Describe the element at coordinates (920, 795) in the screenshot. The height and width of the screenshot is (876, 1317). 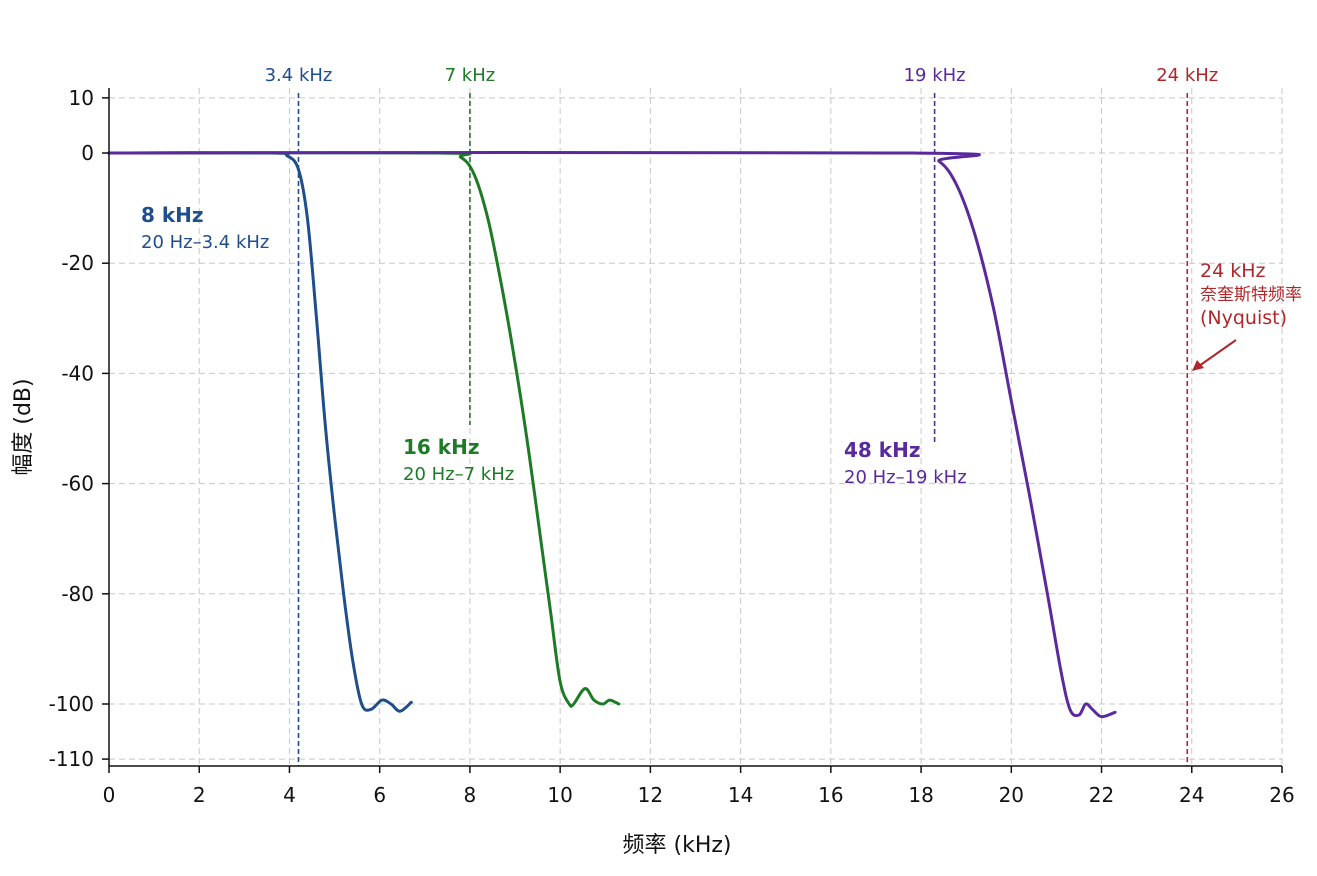
I see `x-tick-label: 18` at that location.